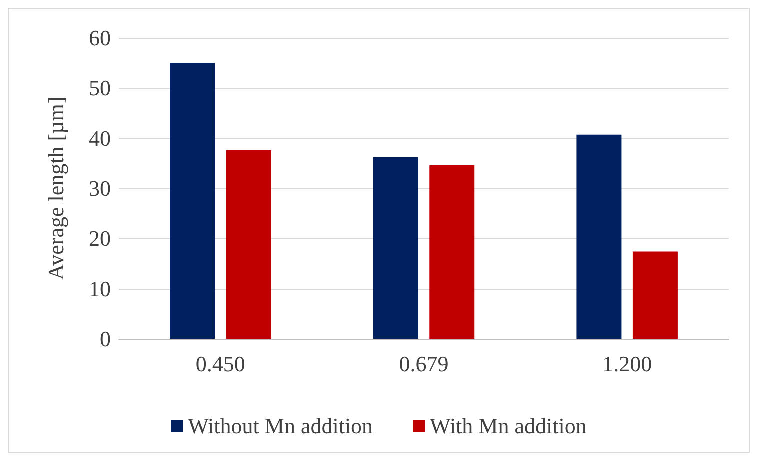 The width and height of the screenshot is (758, 461). What do you see at coordinates (100, 138) in the screenshot?
I see `y-tick-label: 40` at bounding box center [100, 138].